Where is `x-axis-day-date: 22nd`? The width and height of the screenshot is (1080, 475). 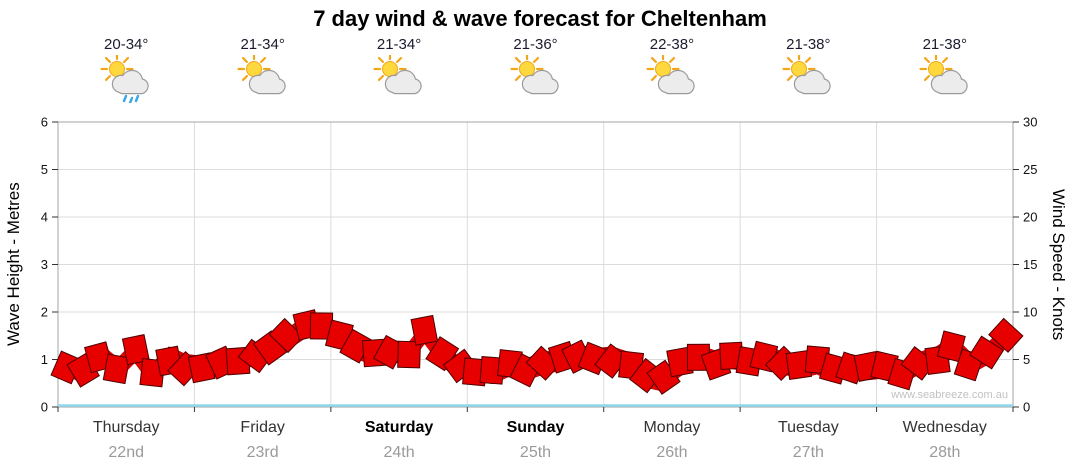 x-axis-day-date: 22nd is located at coordinates (126, 452).